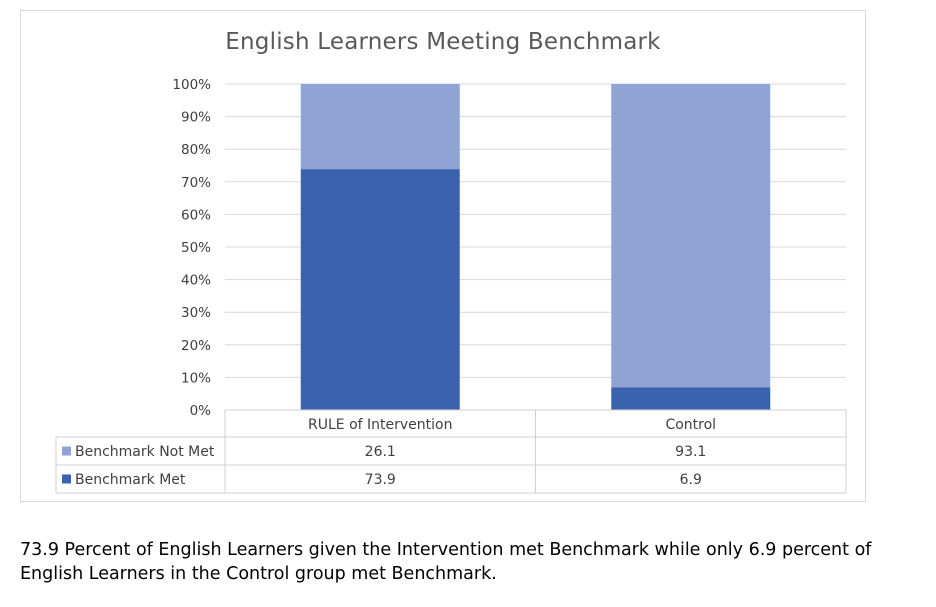 The image size is (936, 607). Describe the element at coordinates (196, 150) in the screenshot. I see `y-tick-label: 80%` at that location.